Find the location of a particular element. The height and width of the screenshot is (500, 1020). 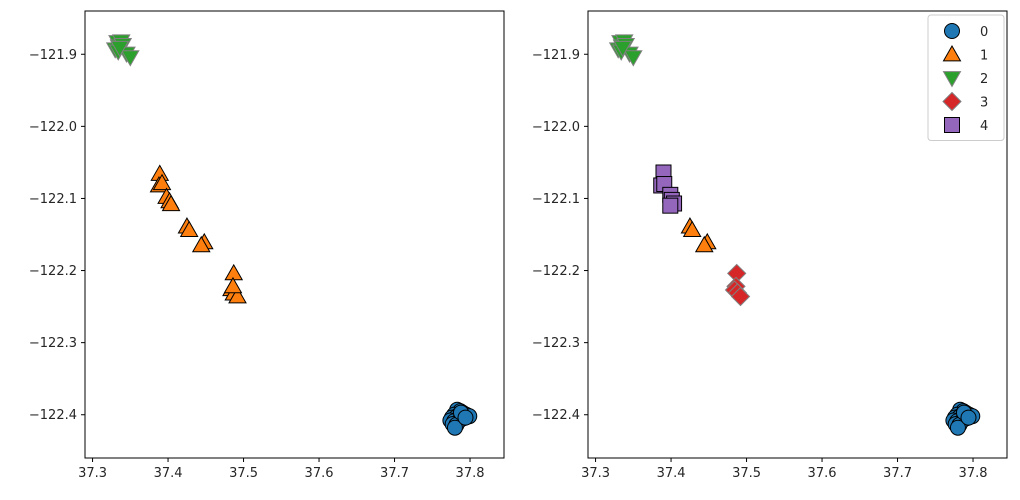

legend: 0 1 2 3 4 is located at coordinates (966, 77).